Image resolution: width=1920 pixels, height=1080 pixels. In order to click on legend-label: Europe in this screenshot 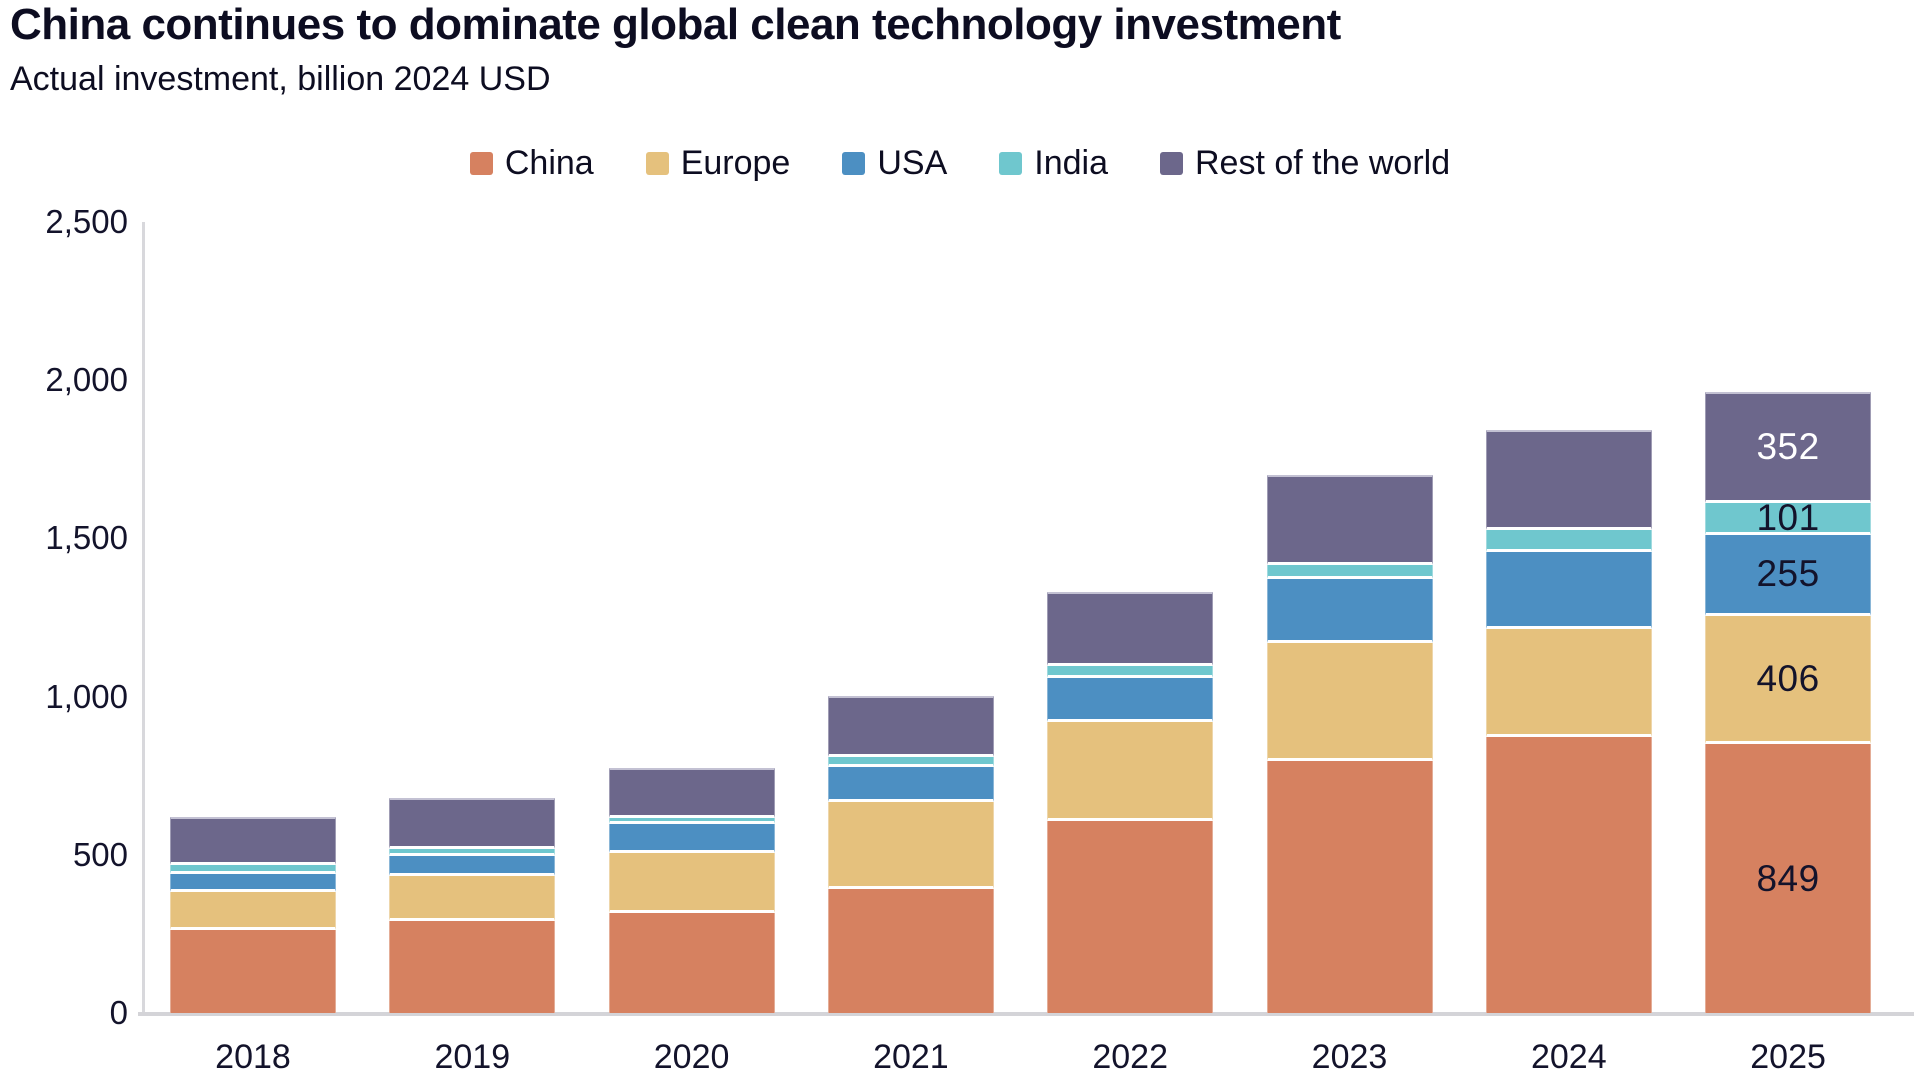, I will do `click(735, 163)`.